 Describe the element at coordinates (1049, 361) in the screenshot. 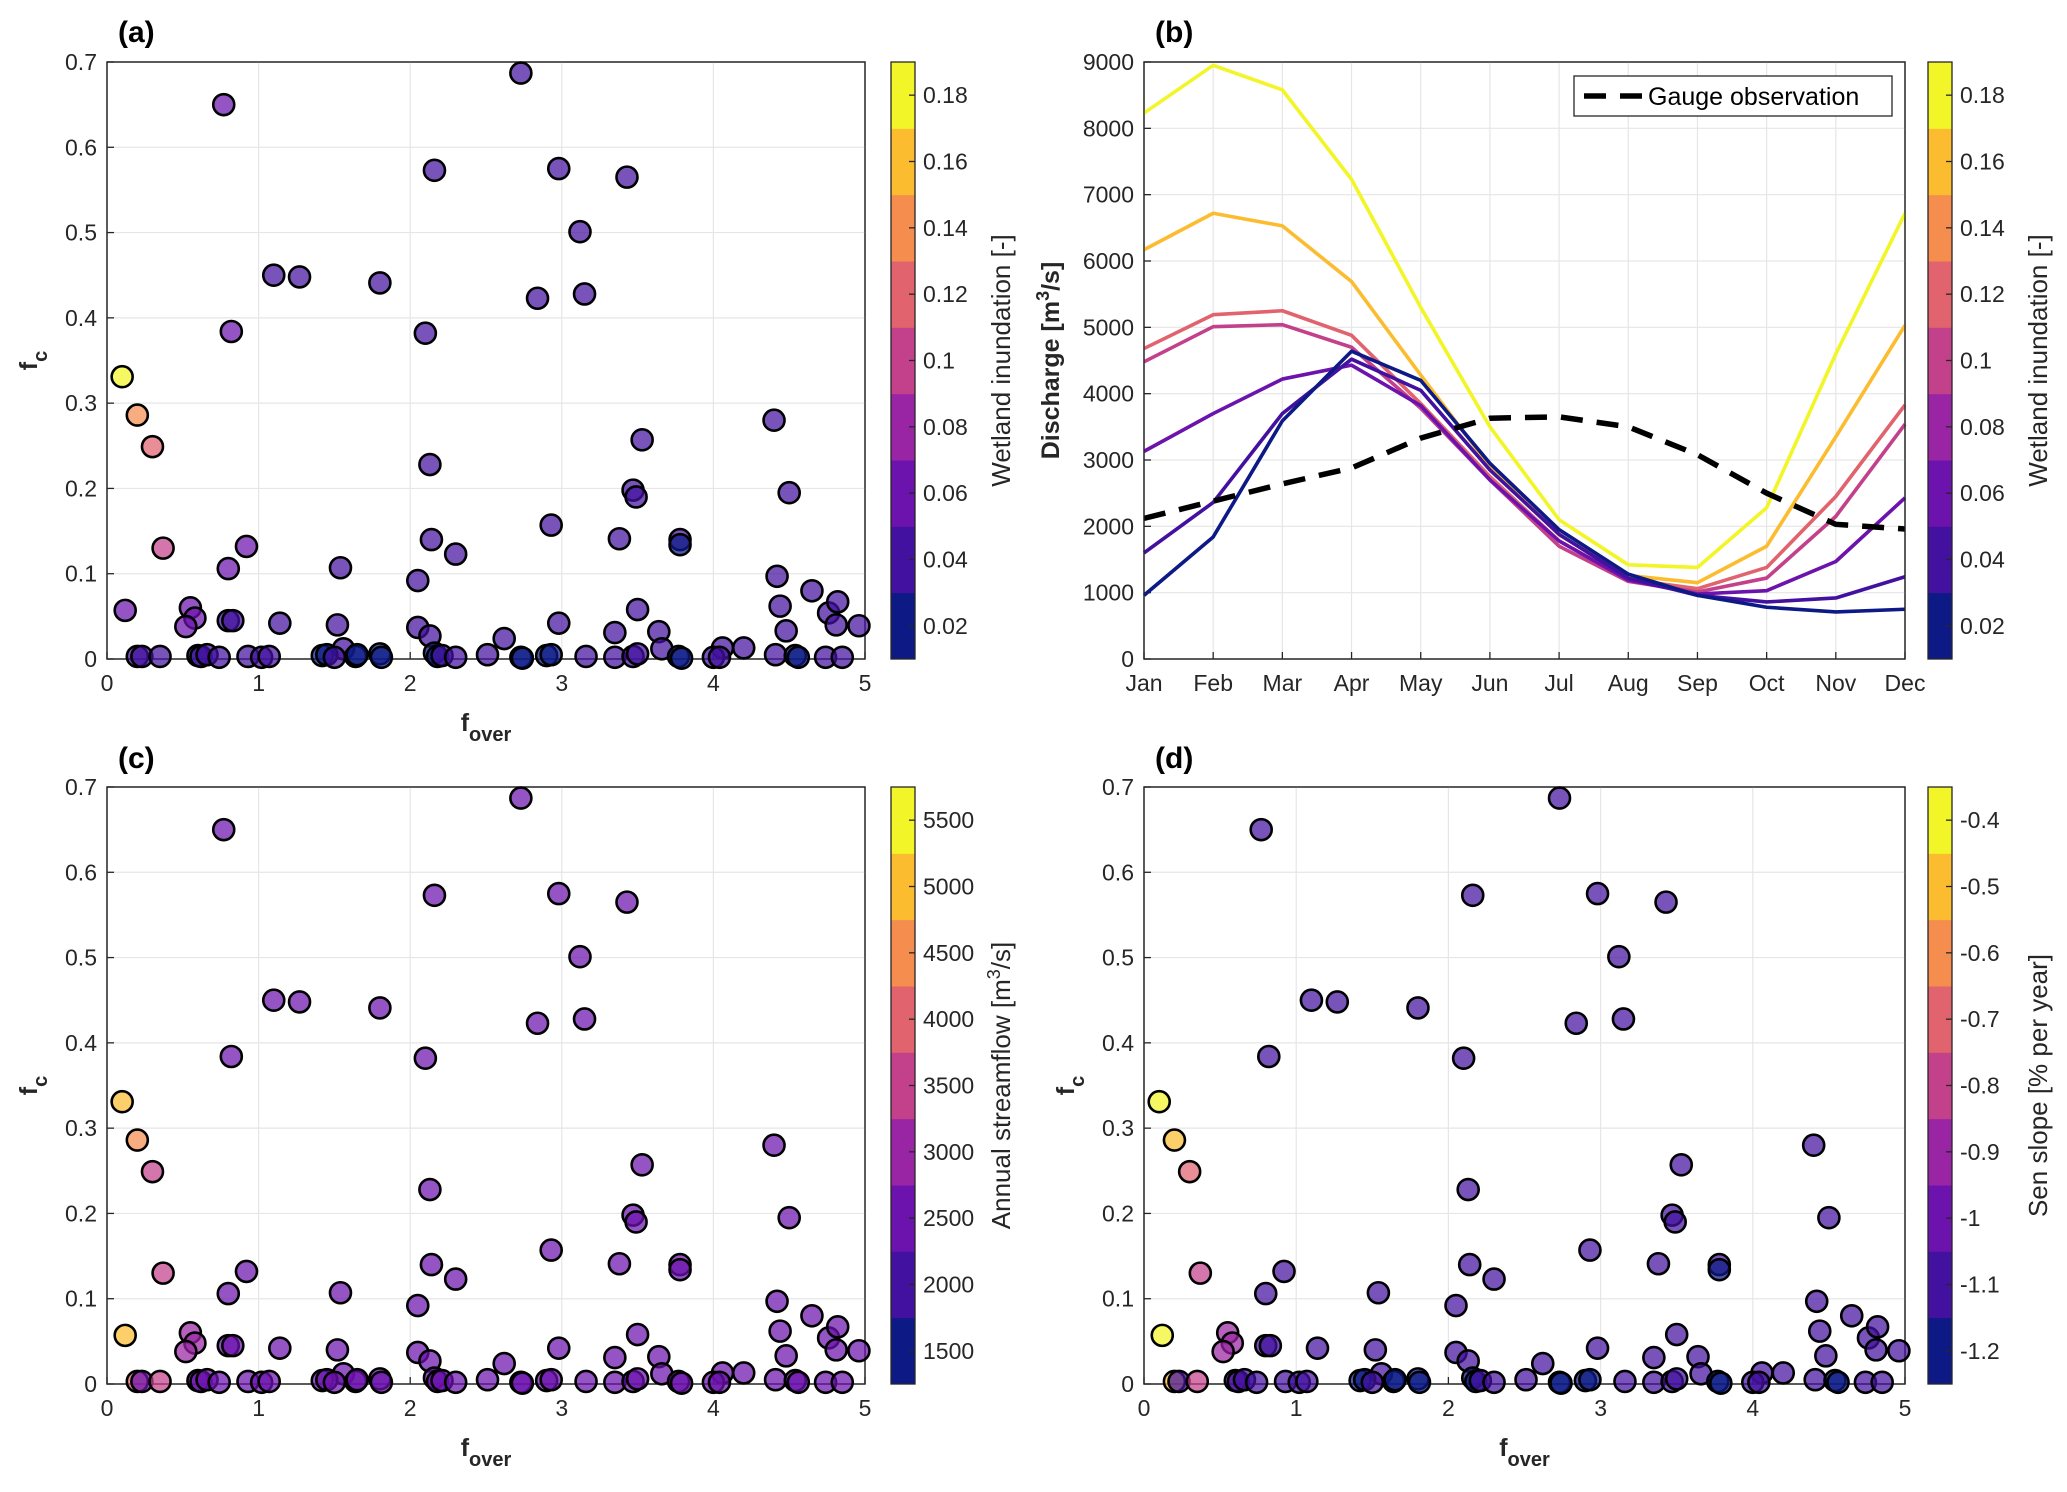

I see `y-axis-label: Discharge [m3/s]` at that location.